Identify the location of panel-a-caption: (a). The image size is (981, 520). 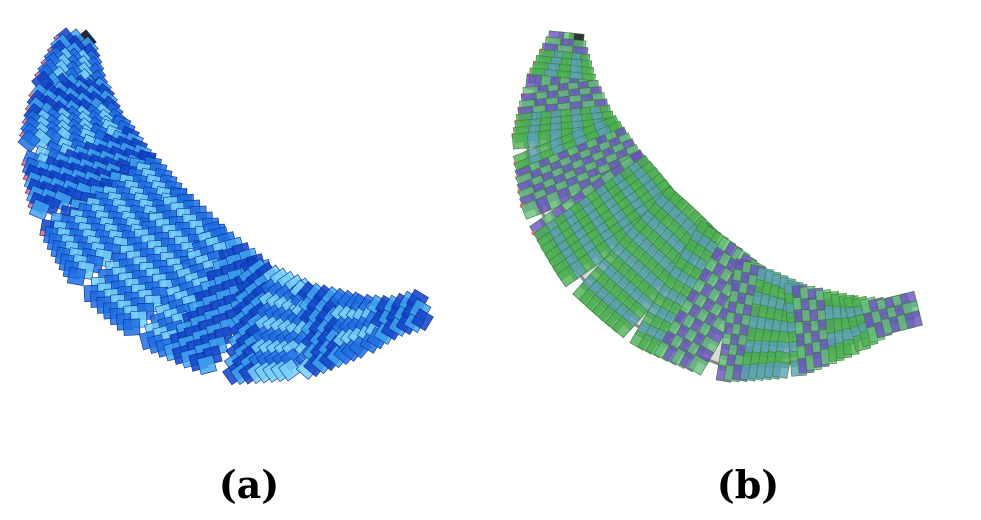
(249, 484).